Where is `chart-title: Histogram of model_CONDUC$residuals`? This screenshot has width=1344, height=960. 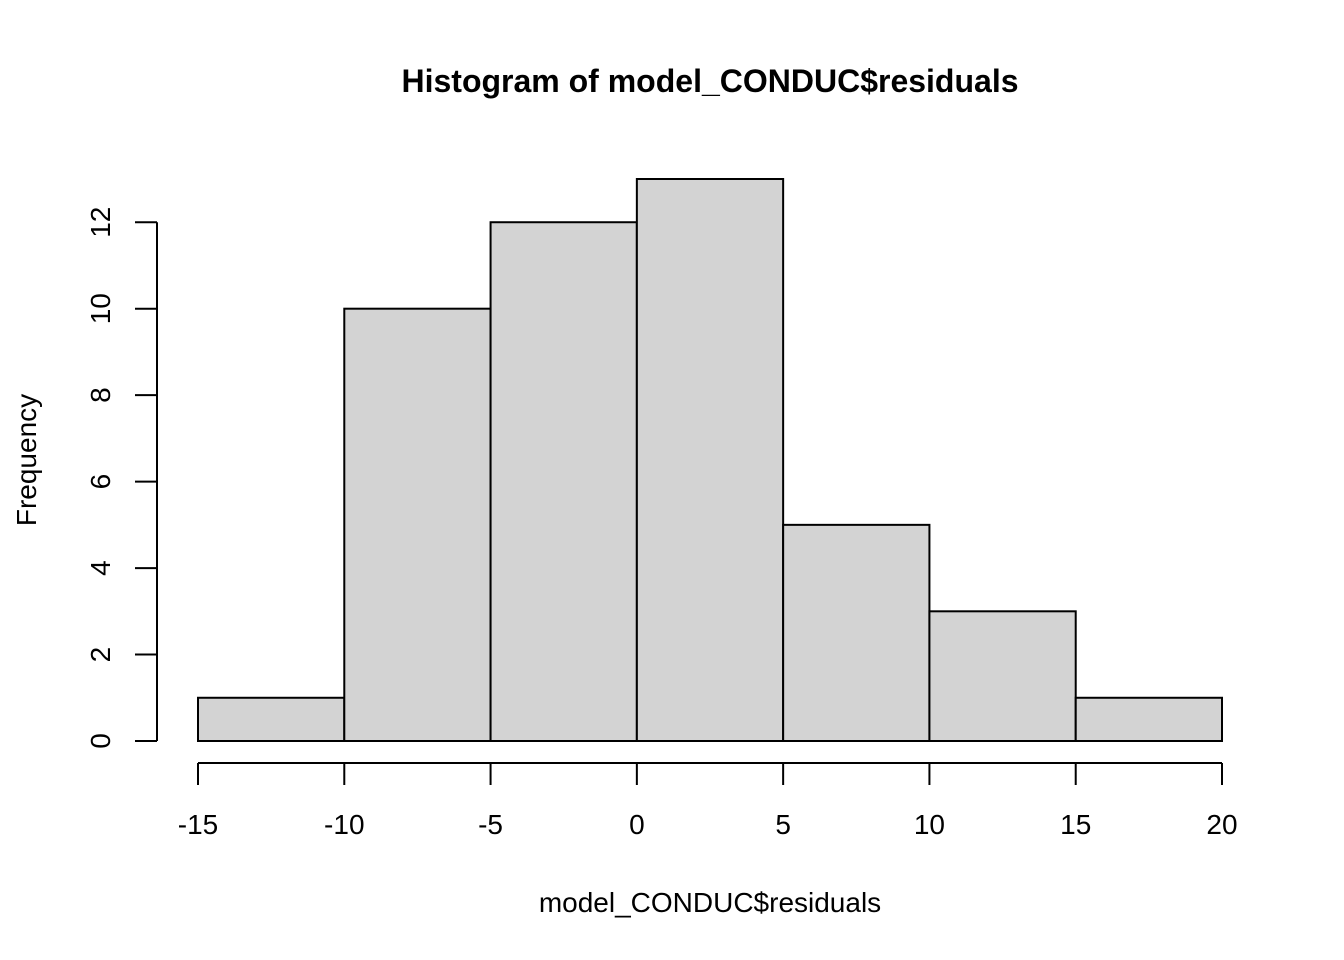
chart-title: Histogram of model_CONDUC$residuals is located at coordinates (709, 81).